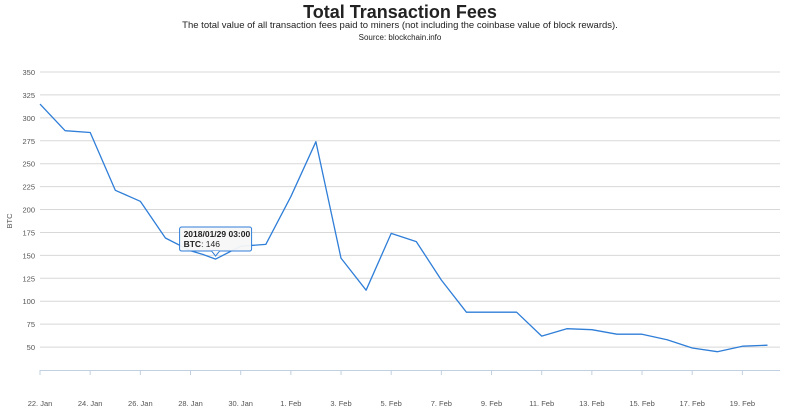  What do you see at coordinates (691, 403) in the screenshot?
I see `x-tick-label: 17. Feb` at bounding box center [691, 403].